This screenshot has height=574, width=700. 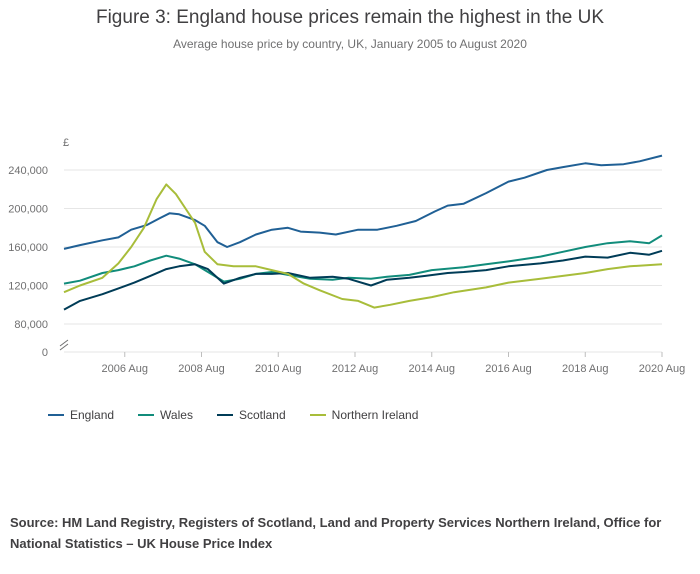 What do you see at coordinates (363, 259) in the screenshot?
I see `series-line-wales` at bounding box center [363, 259].